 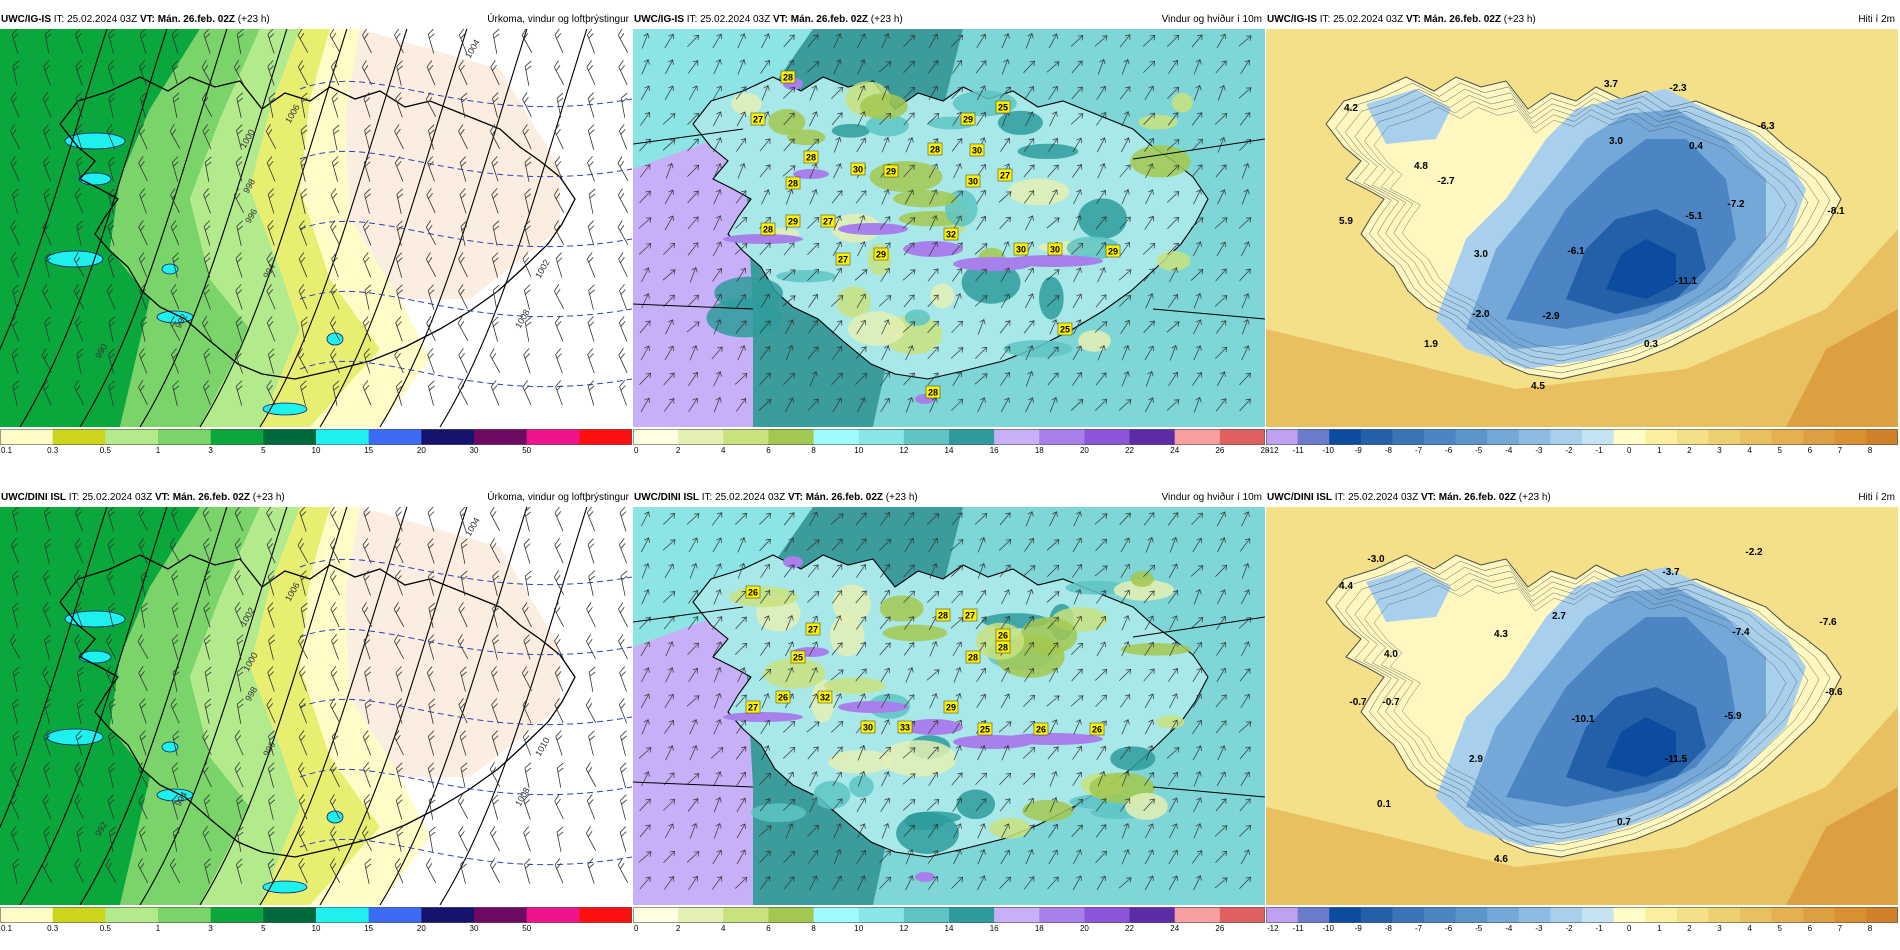 I want to click on heavy-precip-spot, so click(x=75, y=259).